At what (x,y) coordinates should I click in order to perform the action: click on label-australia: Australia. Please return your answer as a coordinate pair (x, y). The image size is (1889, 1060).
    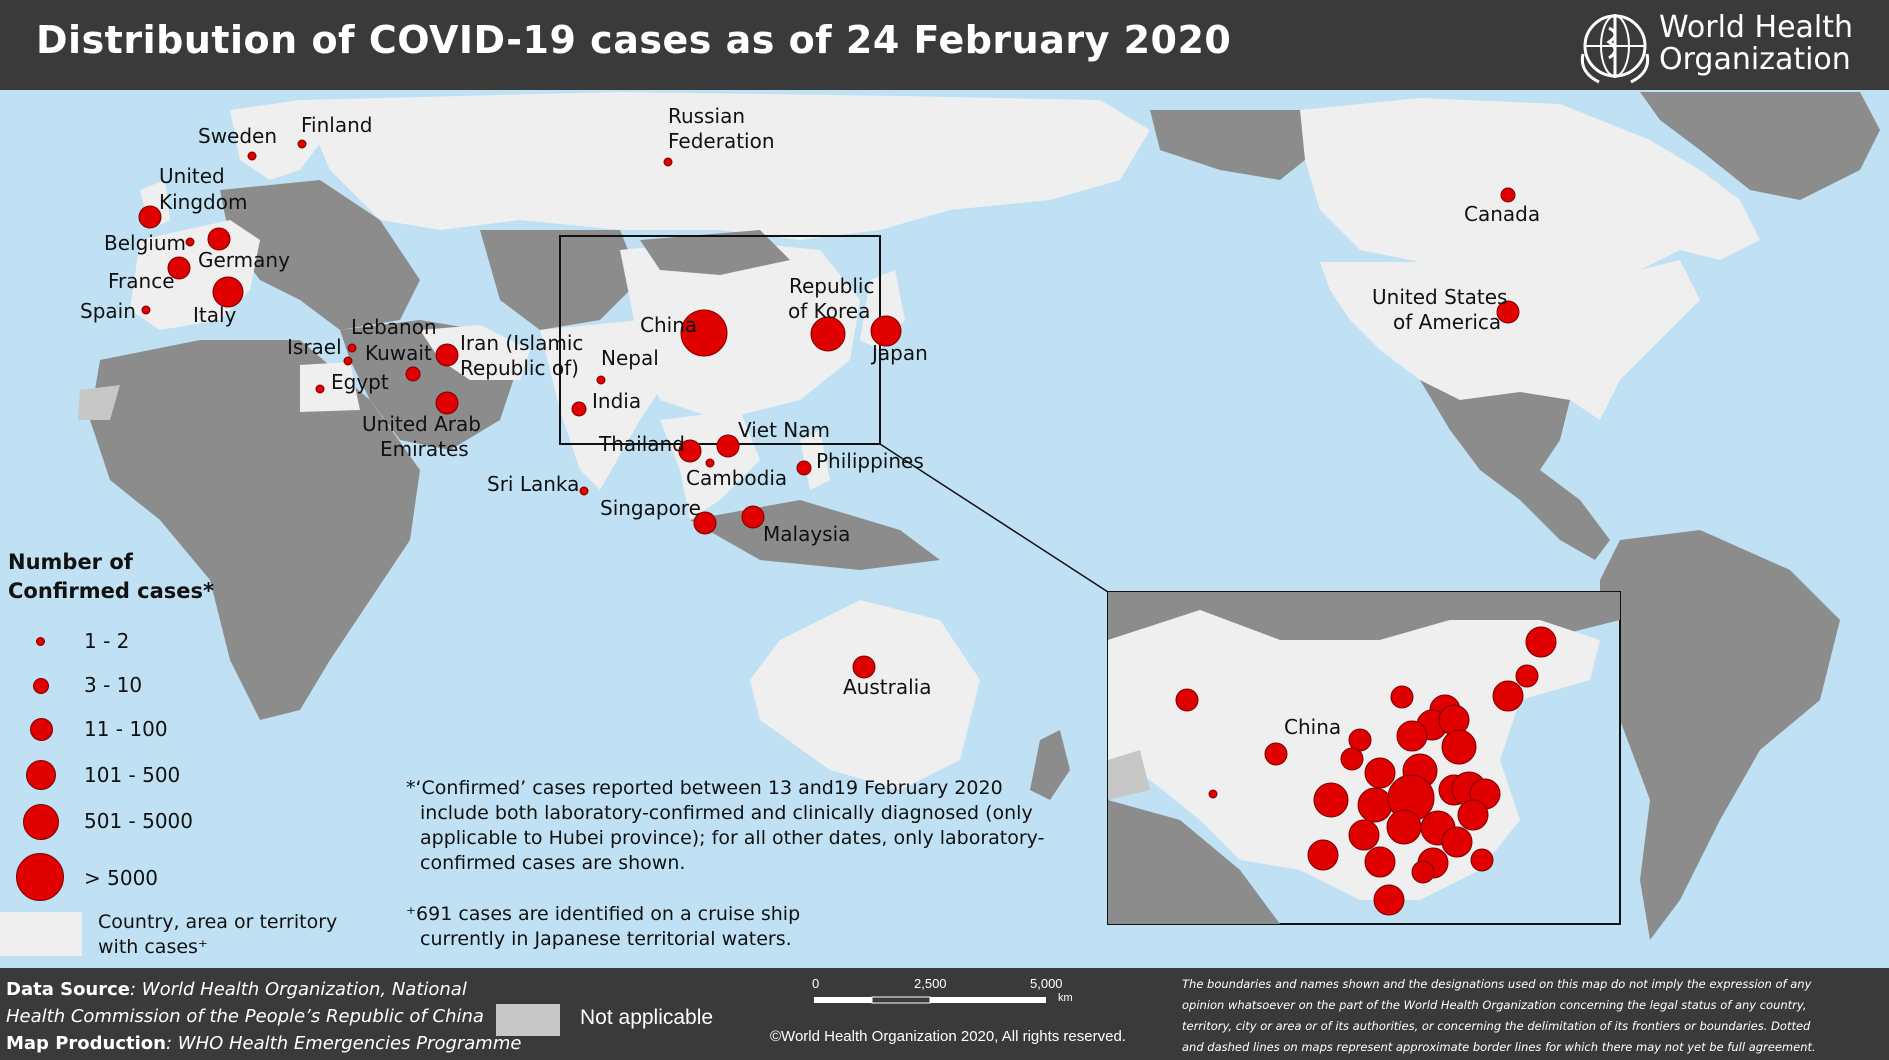
    Looking at the image, I should click on (887, 687).